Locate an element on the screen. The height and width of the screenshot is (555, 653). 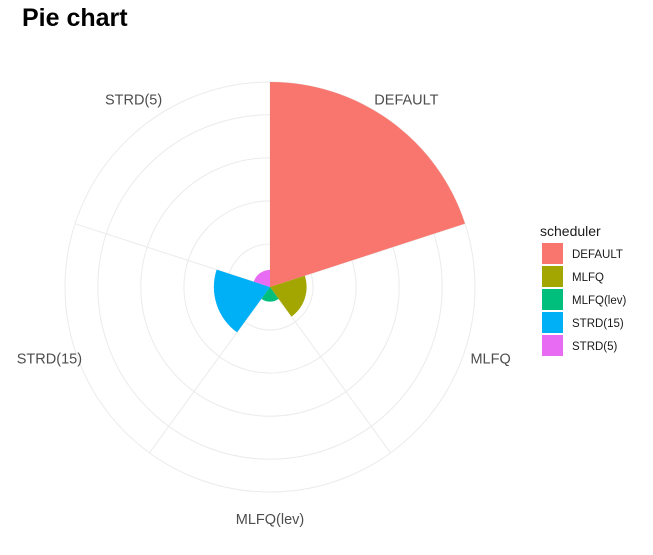
legend-label-3: MLFQ(lev) is located at coordinates (599, 301).